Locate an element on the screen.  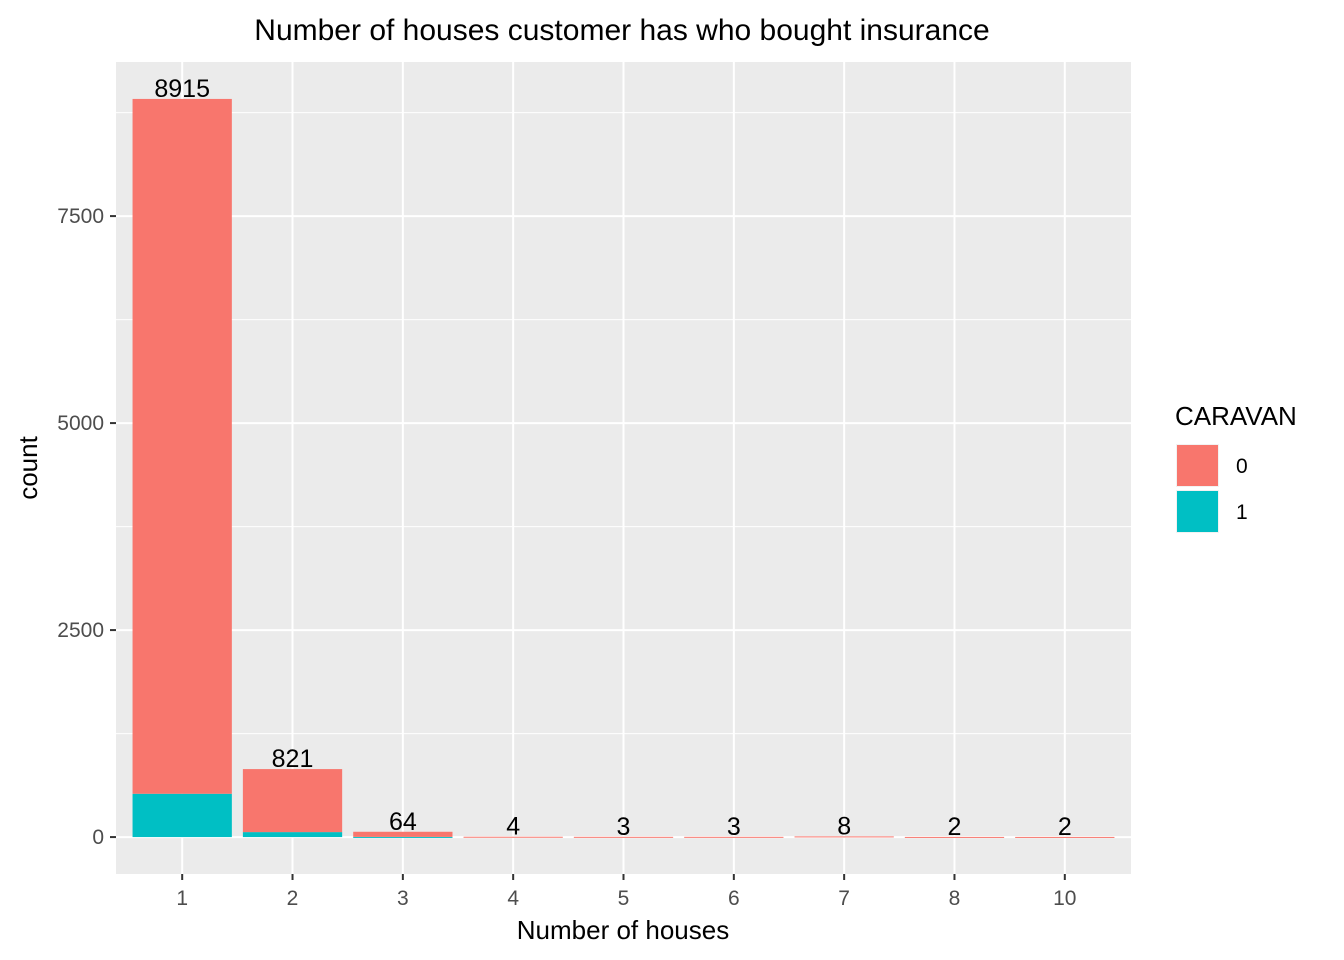
x-tick-label: 6 is located at coordinates (734, 898).